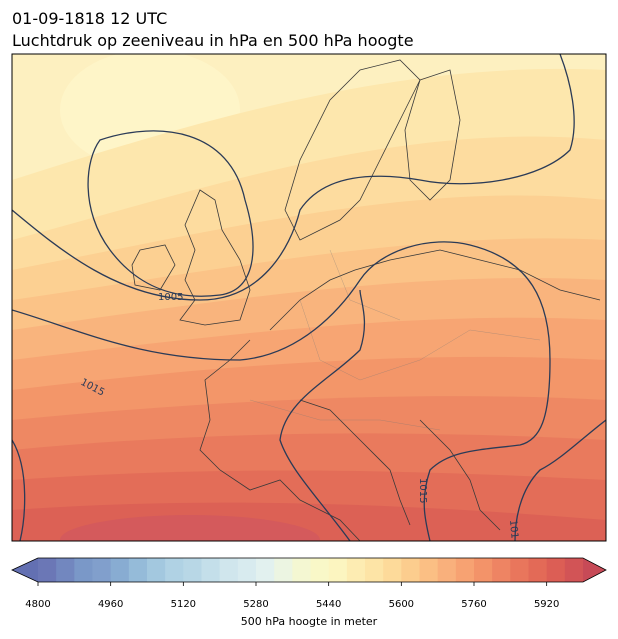 The width and height of the screenshot is (618, 639). I want to click on colorbar-tick-label: 5600, so click(401, 604).